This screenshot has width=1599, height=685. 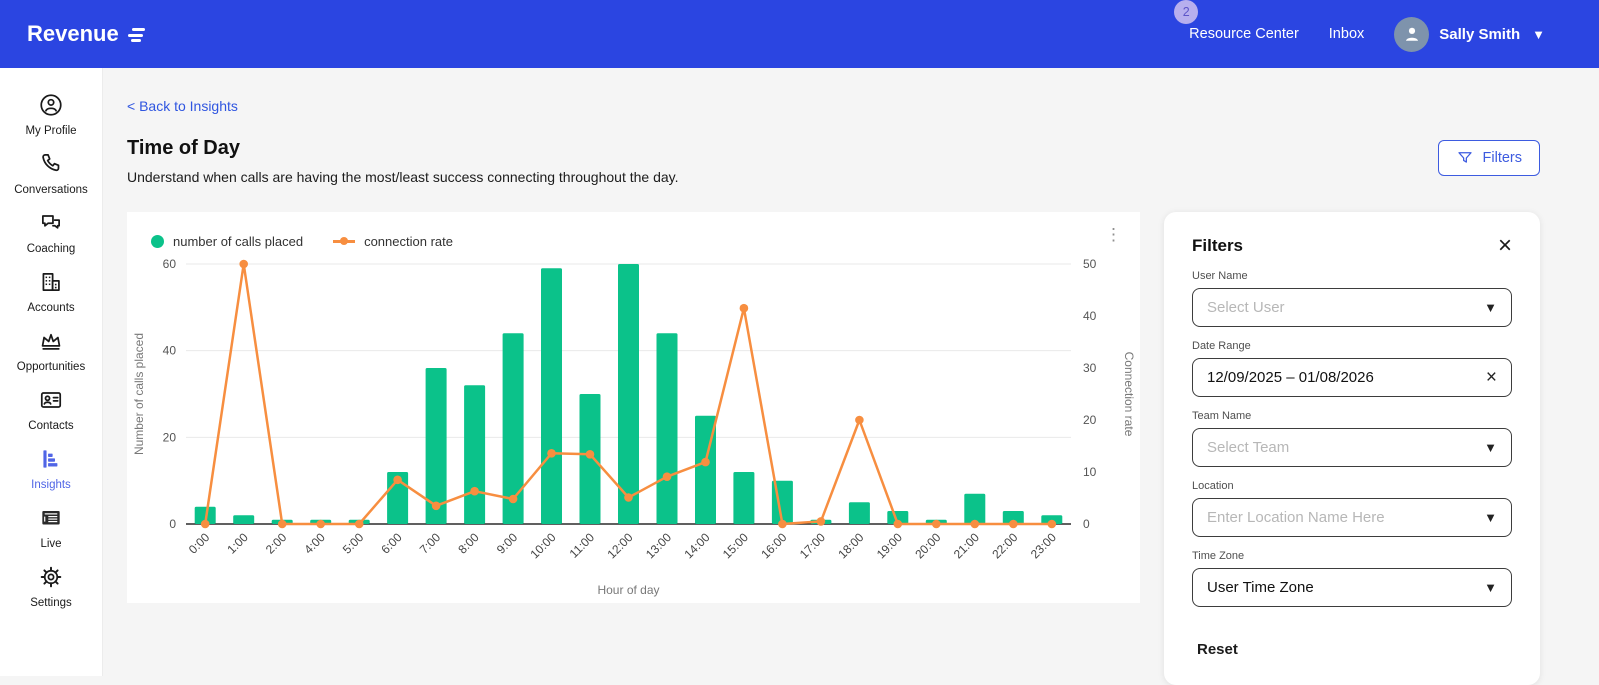 What do you see at coordinates (51, 282) in the screenshot?
I see `buildings-icon` at bounding box center [51, 282].